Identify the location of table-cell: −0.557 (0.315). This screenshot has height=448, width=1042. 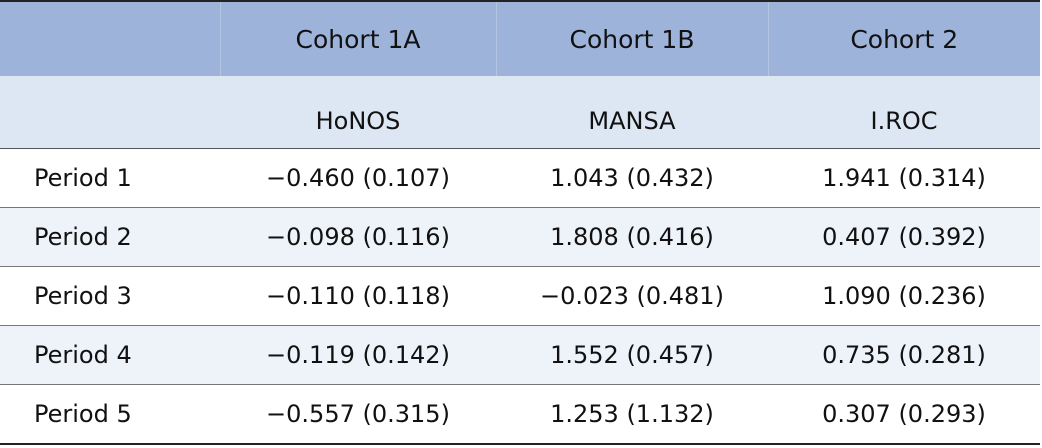
(358, 414).